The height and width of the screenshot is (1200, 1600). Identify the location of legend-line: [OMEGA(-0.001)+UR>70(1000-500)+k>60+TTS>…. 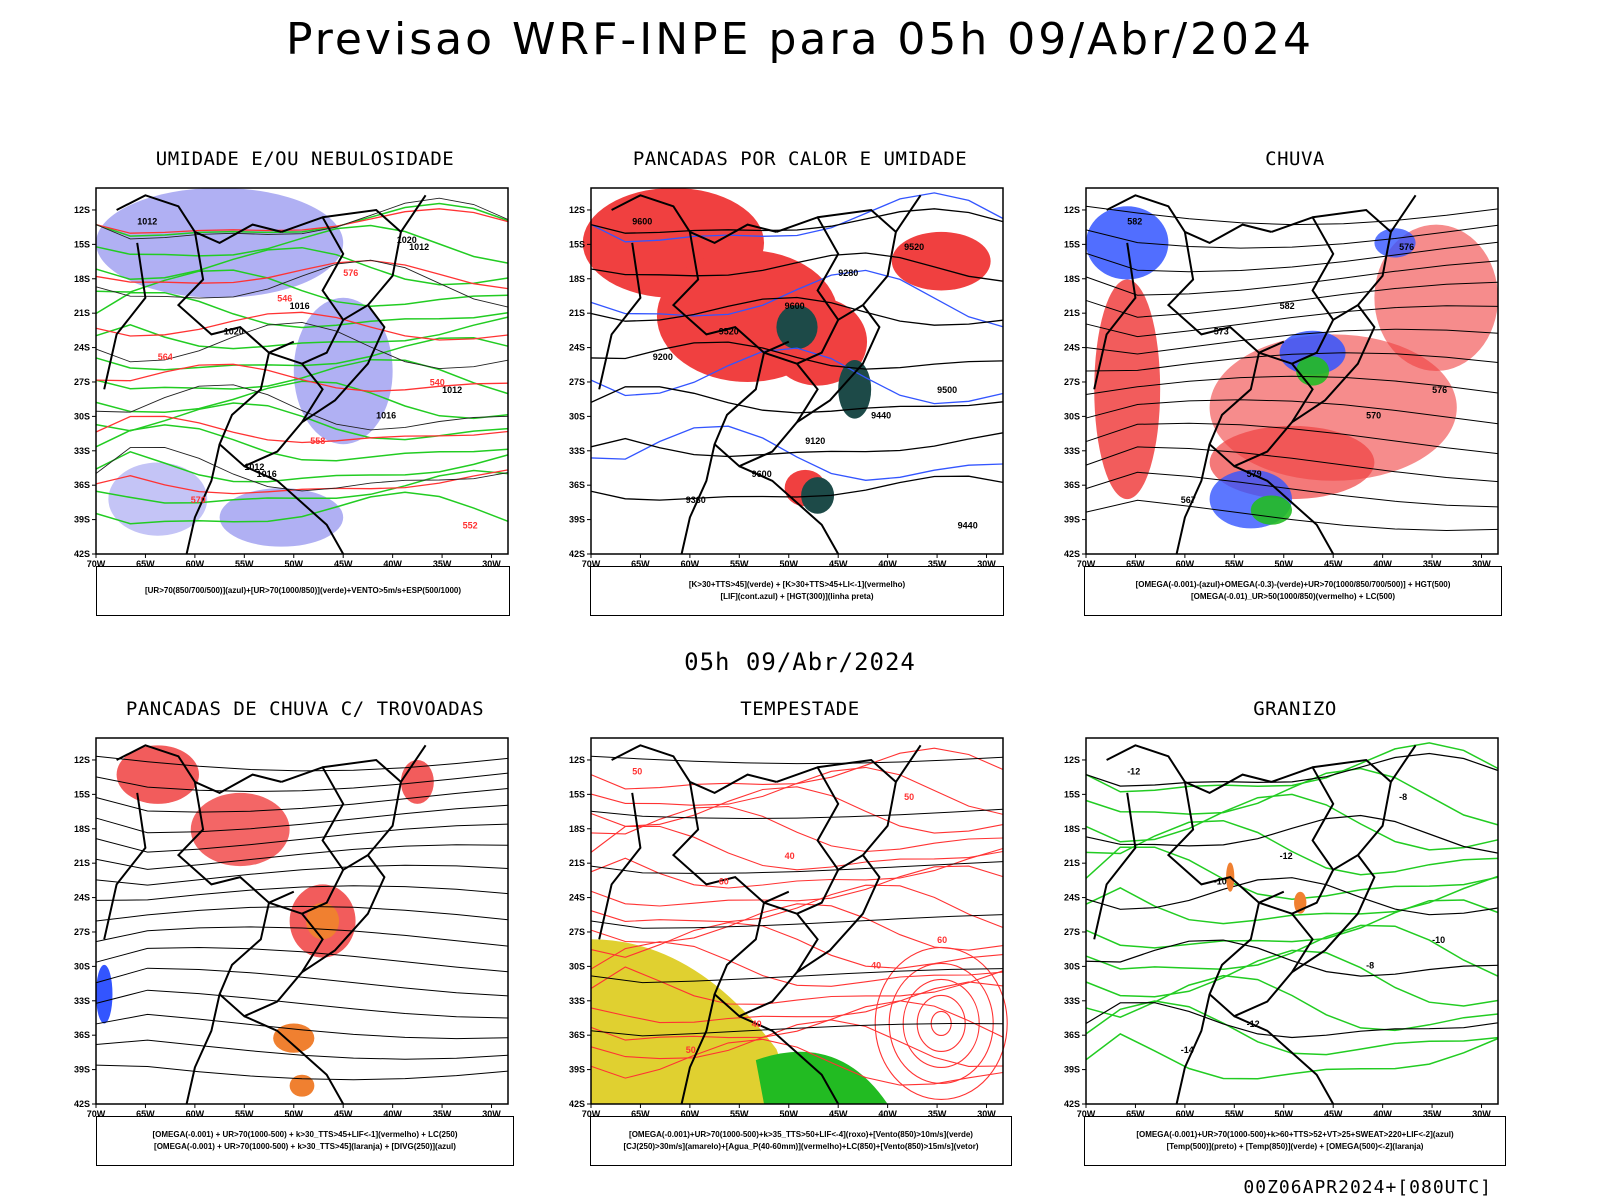
(1295, 1134).